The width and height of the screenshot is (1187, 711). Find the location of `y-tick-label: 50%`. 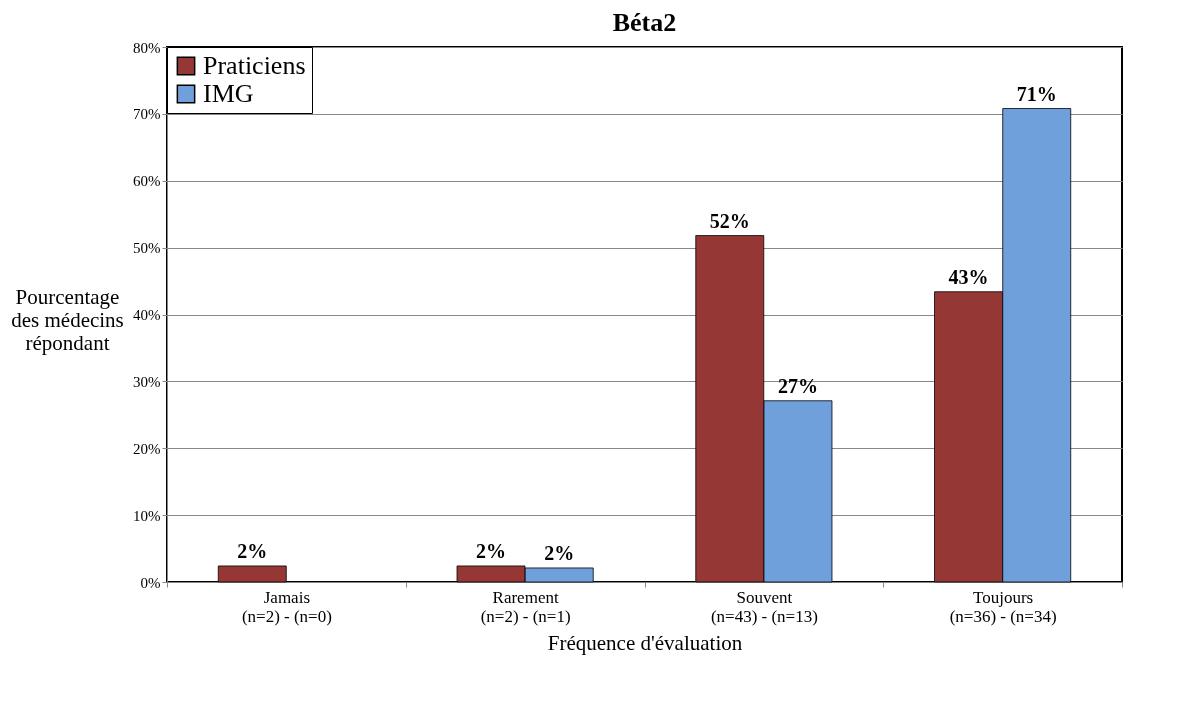

y-tick-label: 50% is located at coordinates (147, 248).